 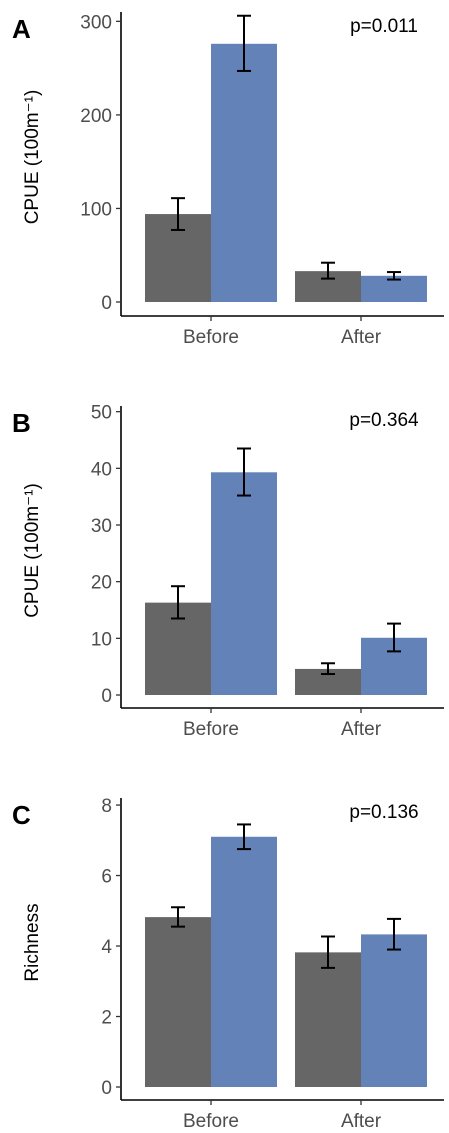 What do you see at coordinates (101, 413) in the screenshot?
I see `y-tick-label: 50` at bounding box center [101, 413].